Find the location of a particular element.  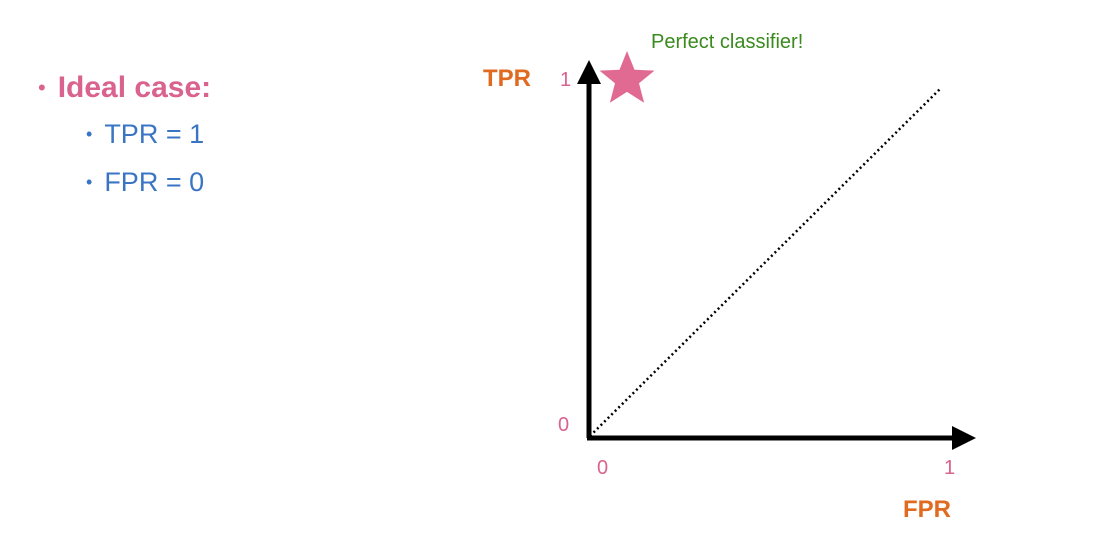

y-tick-bottom: 0 is located at coordinates (563, 425).